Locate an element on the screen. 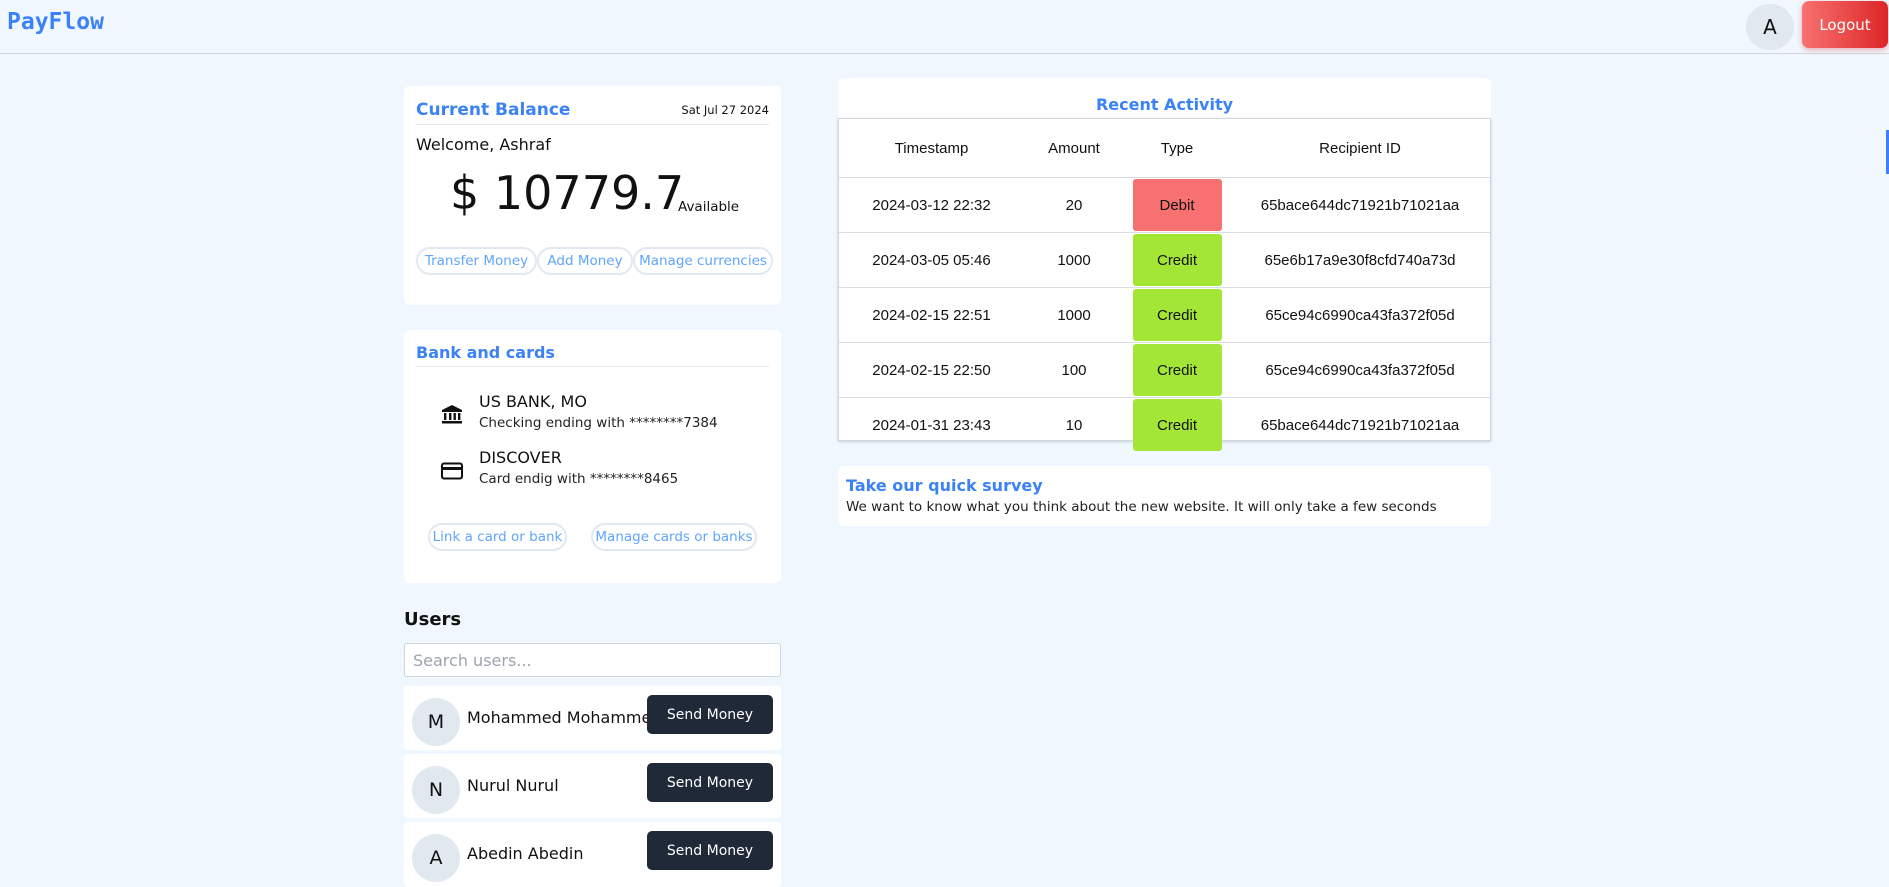 Image resolution: width=1889 pixels, height=887 pixels. column-header-timestamp: Timestamp is located at coordinates (931, 148).